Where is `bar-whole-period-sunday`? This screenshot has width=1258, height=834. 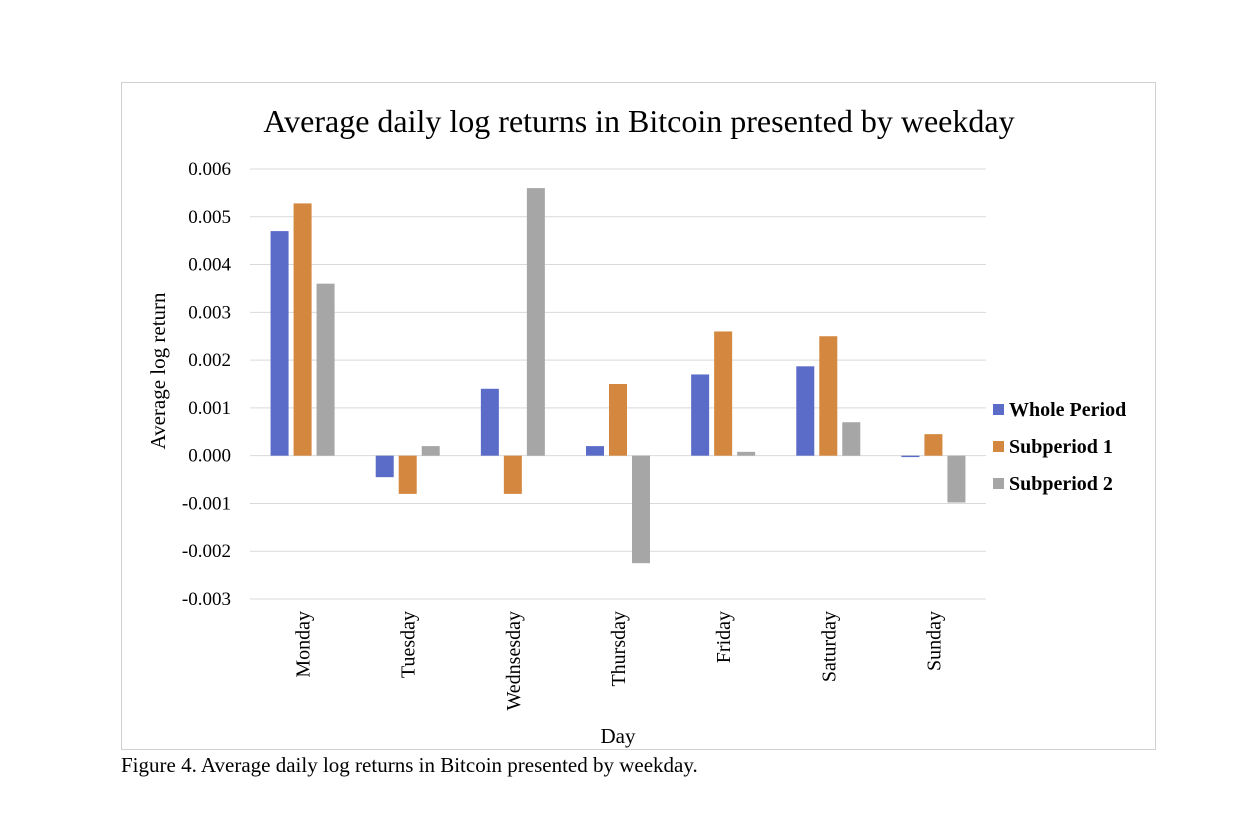 bar-whole-period-sunday is located at coordinates (910, 456).